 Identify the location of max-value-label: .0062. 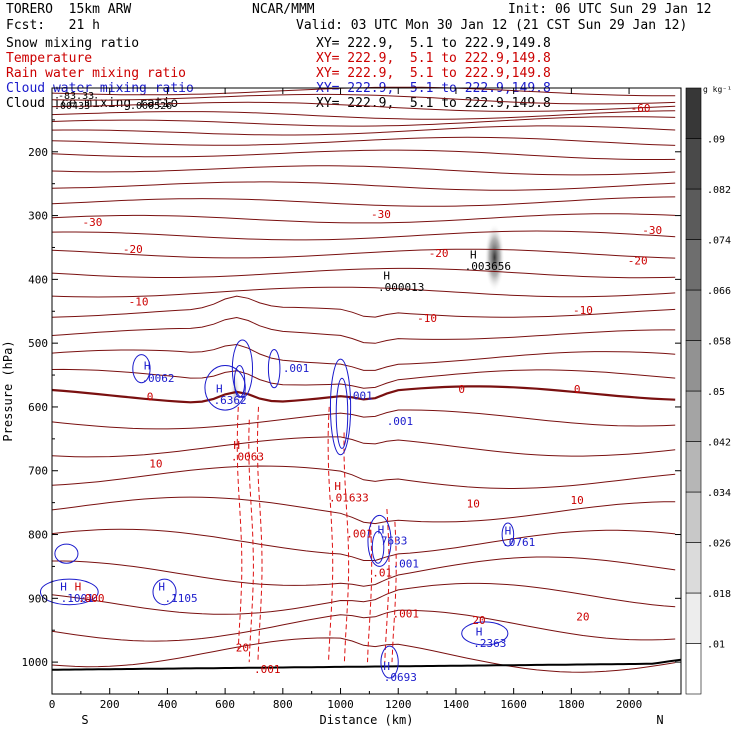
(157, 378).